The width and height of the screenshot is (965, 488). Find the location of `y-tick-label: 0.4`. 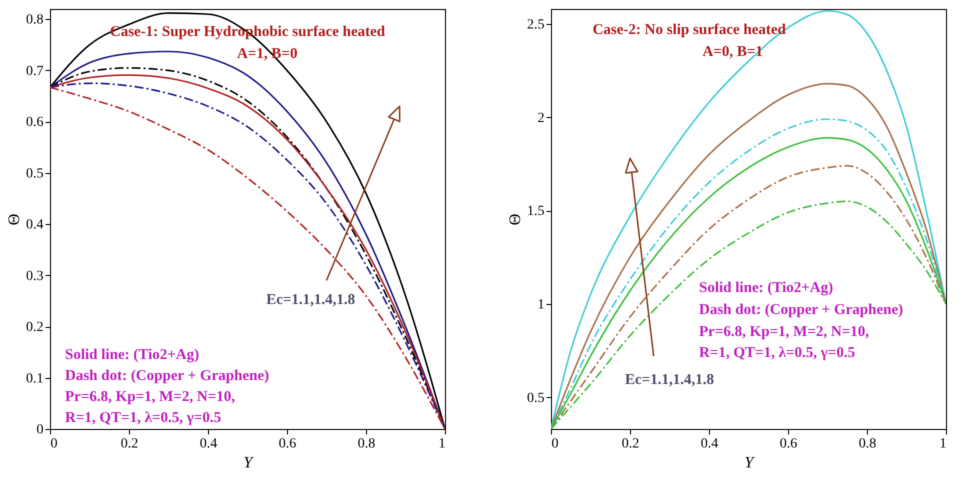

y-tick-label: 0.4 is located at coordinates (35, 225).